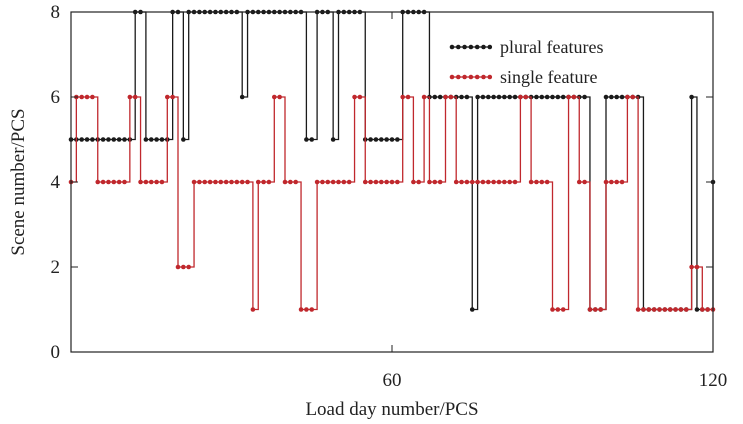  I want to click on y-tick-label: 4, so click(56, 182).